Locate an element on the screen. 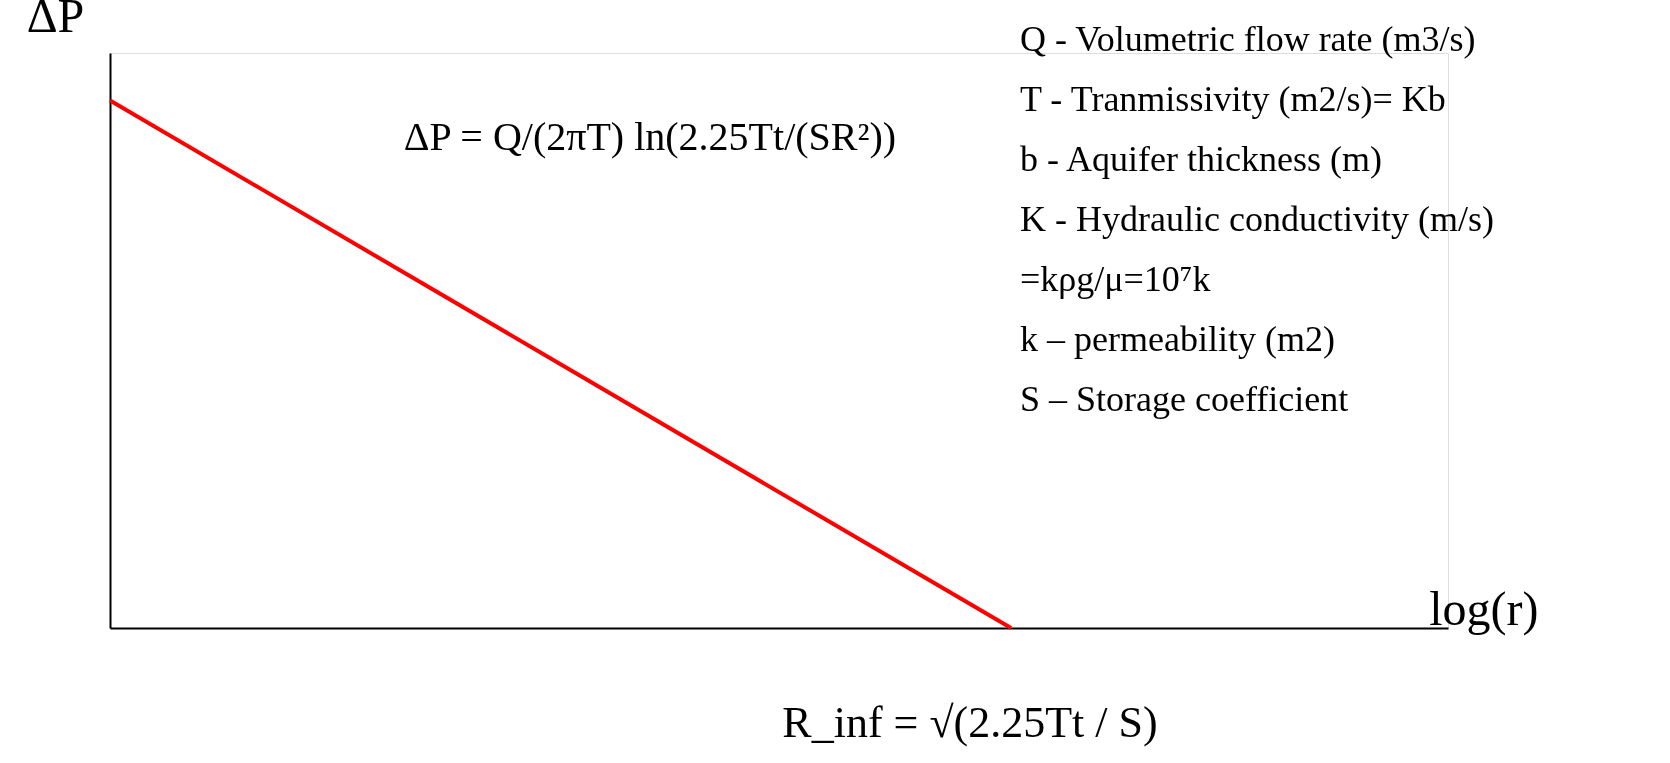 The height and width of the screenshot is (763, 1670). x-axis-title: log(r) is located at coordinates (1484, 608).